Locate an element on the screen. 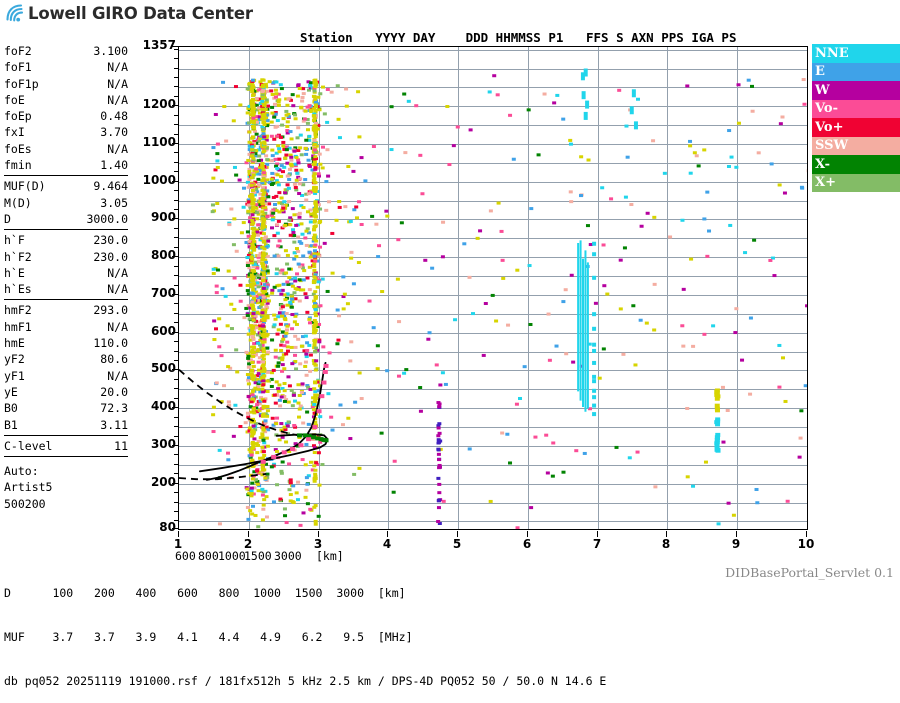 This screenshot has width=900, height=703. x-axis-tick-label: 10 is located at coordinates (806, 544).